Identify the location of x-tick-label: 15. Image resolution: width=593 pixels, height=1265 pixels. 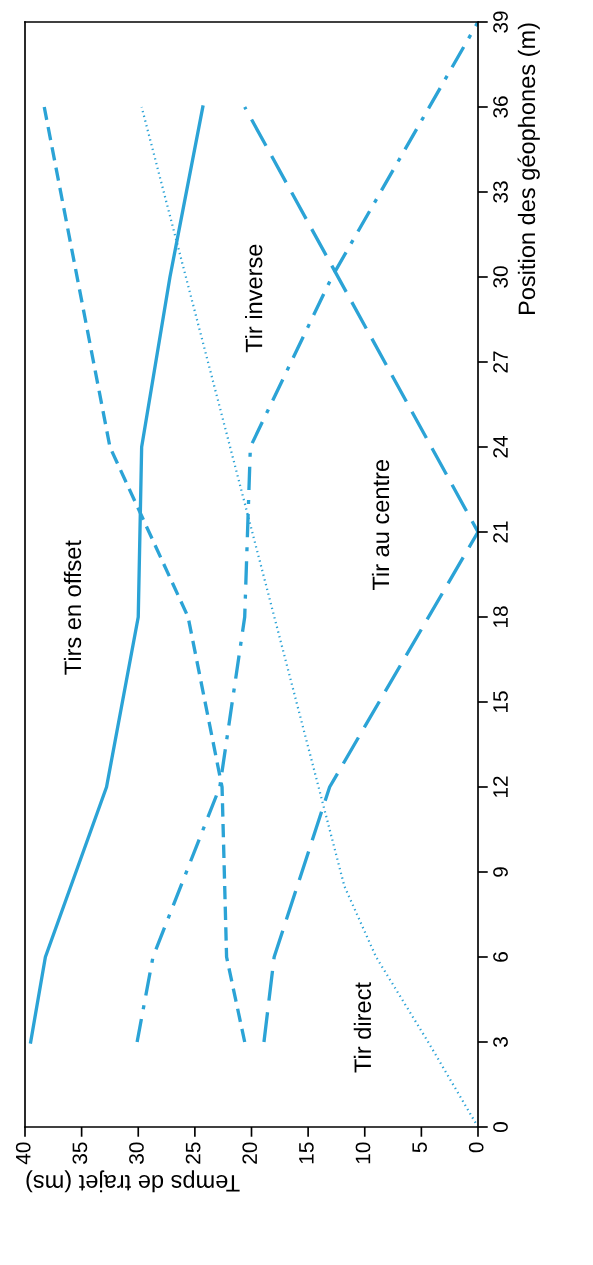
(306, 1153).